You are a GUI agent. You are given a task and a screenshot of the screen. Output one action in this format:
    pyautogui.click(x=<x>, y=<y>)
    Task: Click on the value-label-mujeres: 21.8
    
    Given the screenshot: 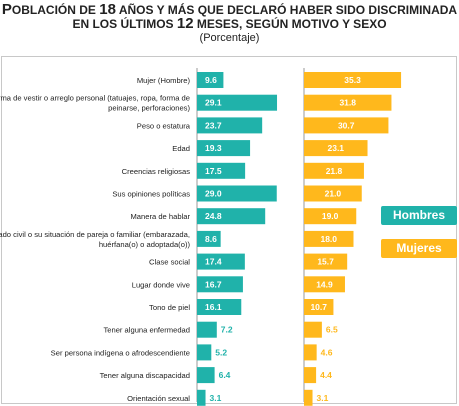 What is the action you would take?
    pyautogui.click(x=334, y=171)
    